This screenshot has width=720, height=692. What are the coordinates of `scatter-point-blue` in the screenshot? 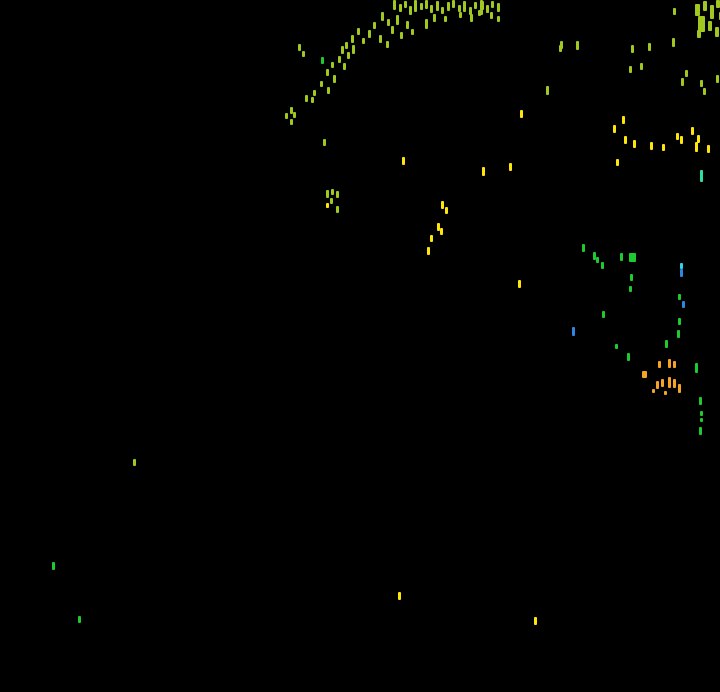 It's located at (681, 273).